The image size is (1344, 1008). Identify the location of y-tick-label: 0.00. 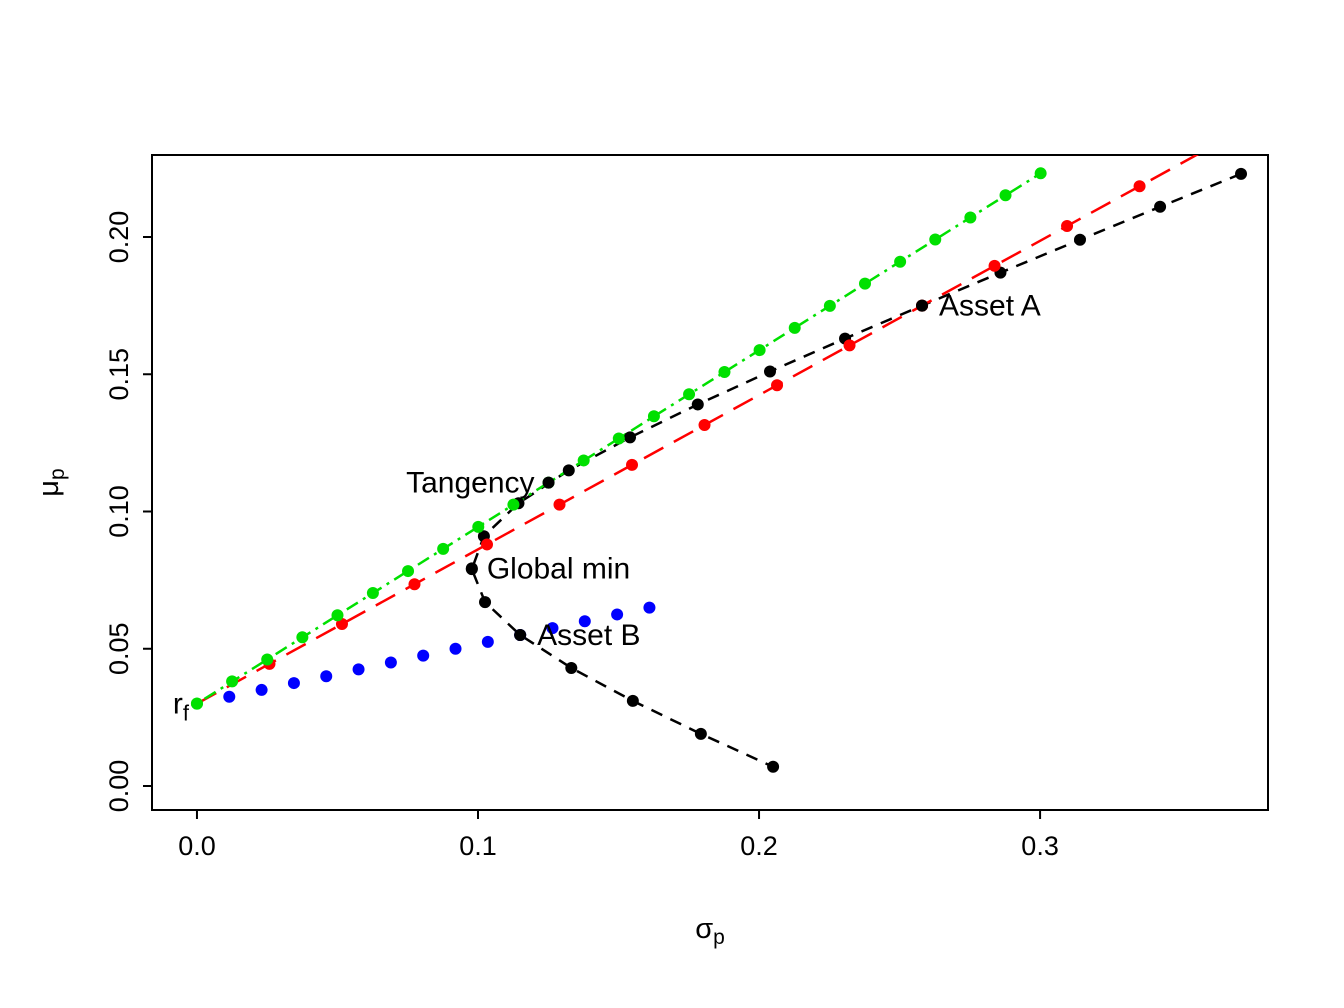
(119, 786).